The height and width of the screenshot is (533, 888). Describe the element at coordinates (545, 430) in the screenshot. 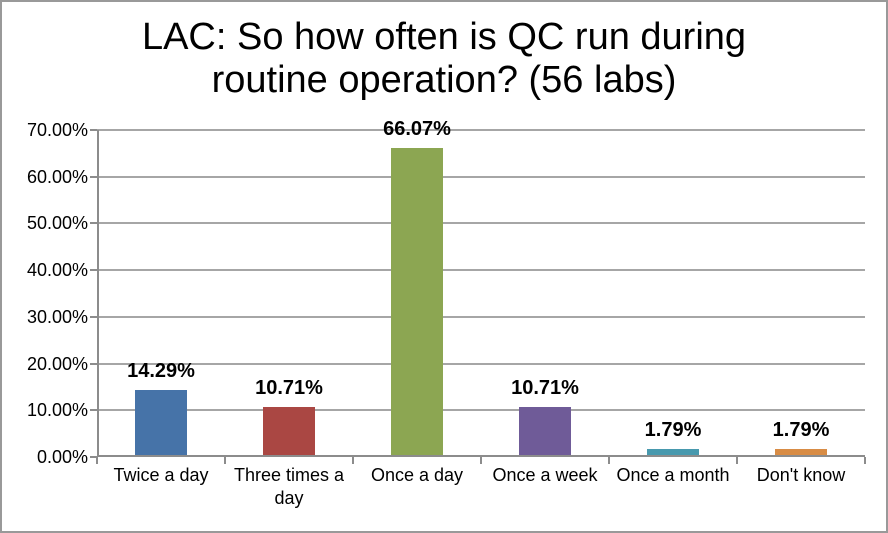

I see `bar-once-a-week` at that location.